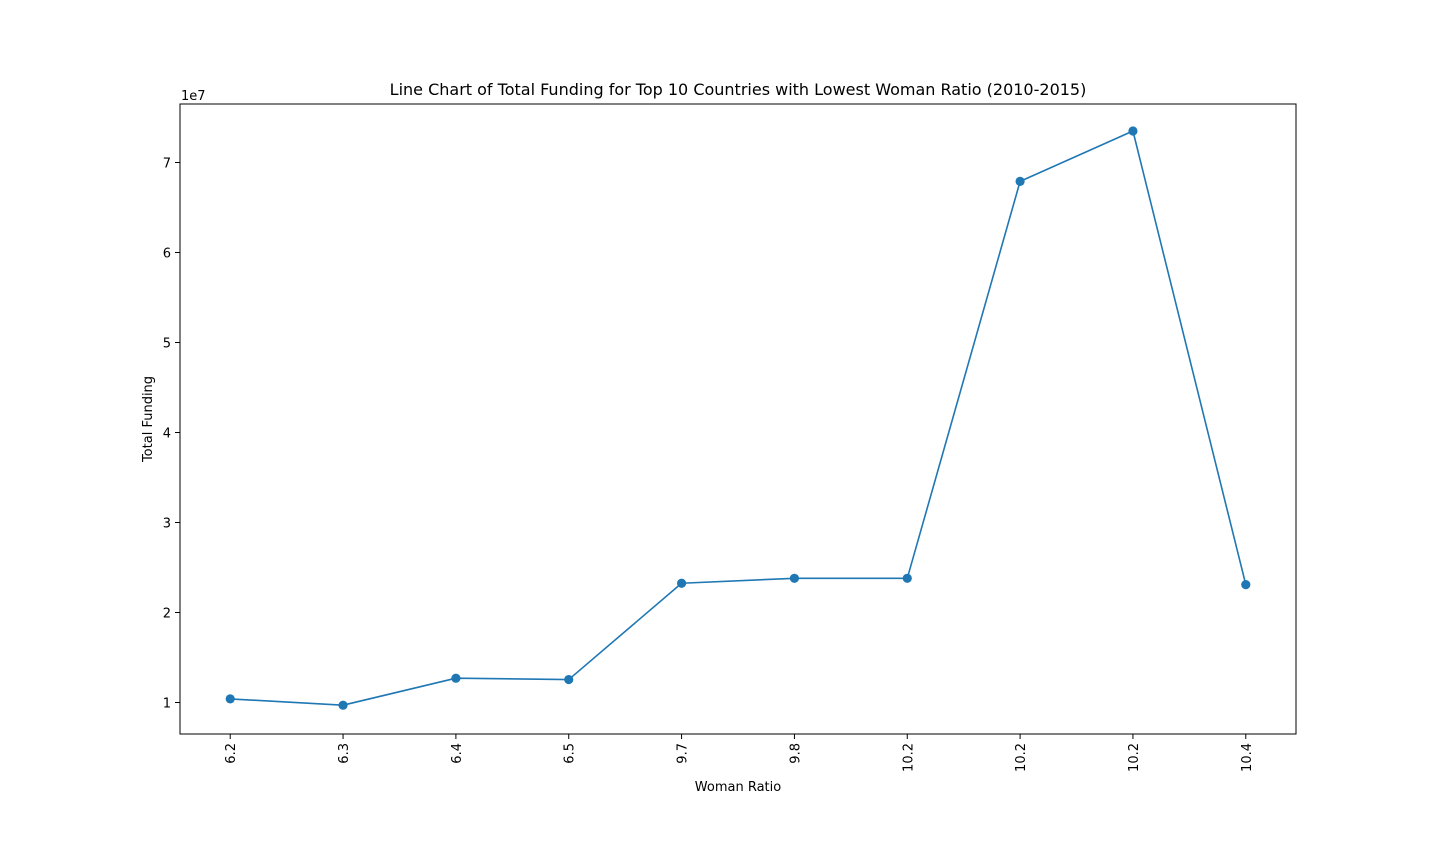  I want to click on x-axis-label: Woman Ratio, so click(738, 787).